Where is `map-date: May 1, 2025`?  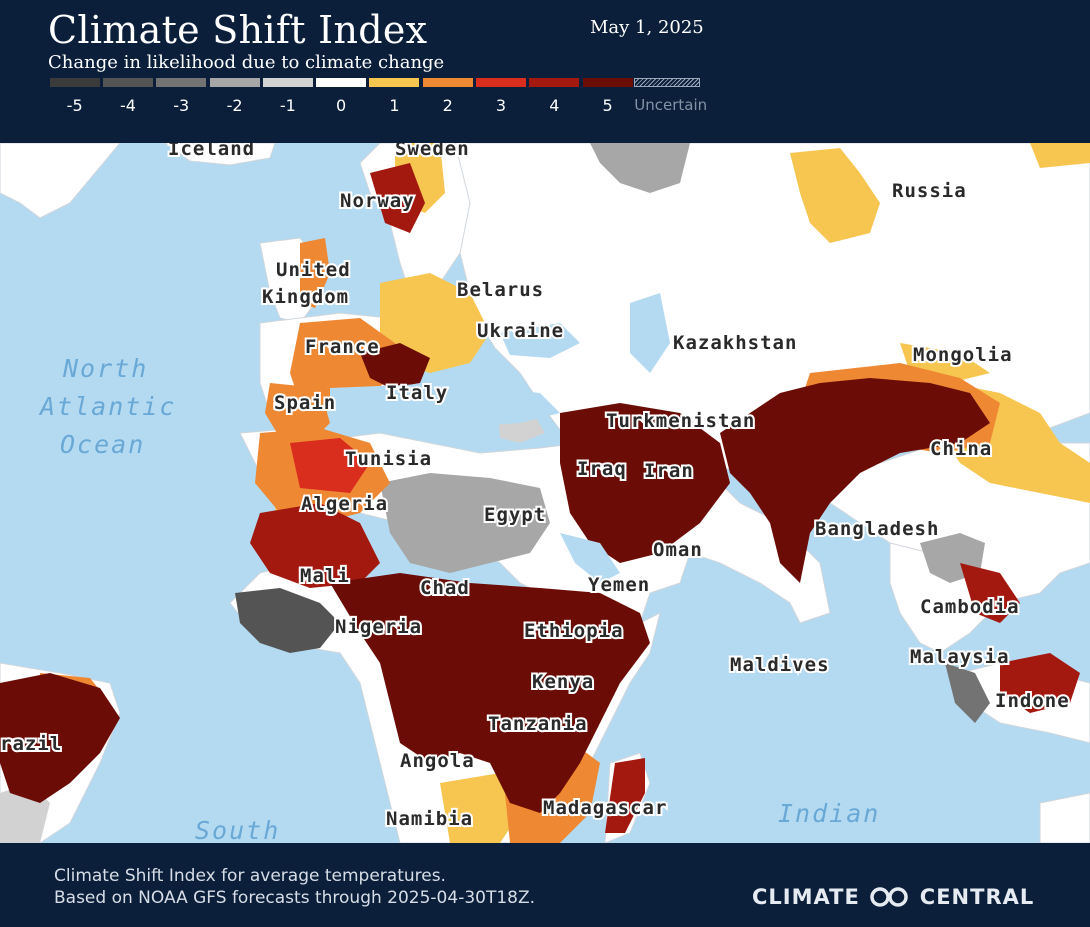 map-date: May 1, 2025 is located at coordinates (647, 27).